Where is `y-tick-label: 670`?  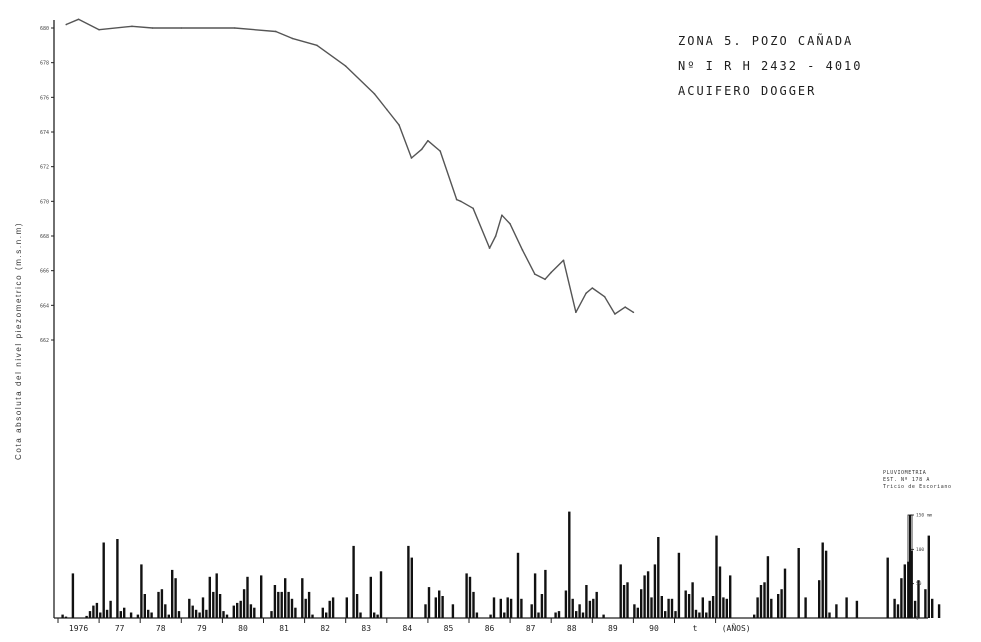 y-tick-label: 670 is located at coordinates (44, 202).